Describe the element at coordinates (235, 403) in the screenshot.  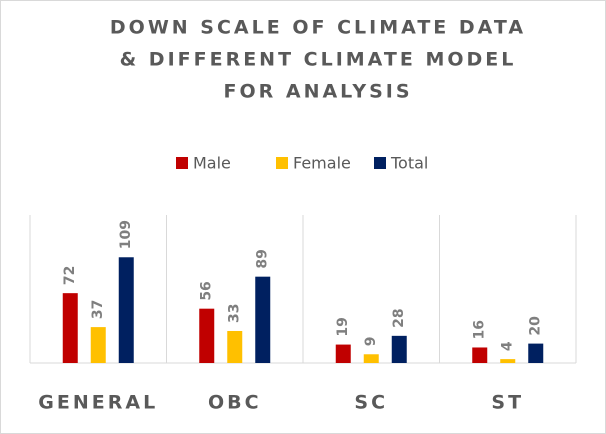
I see `x-tick-label: OBC` at that location.